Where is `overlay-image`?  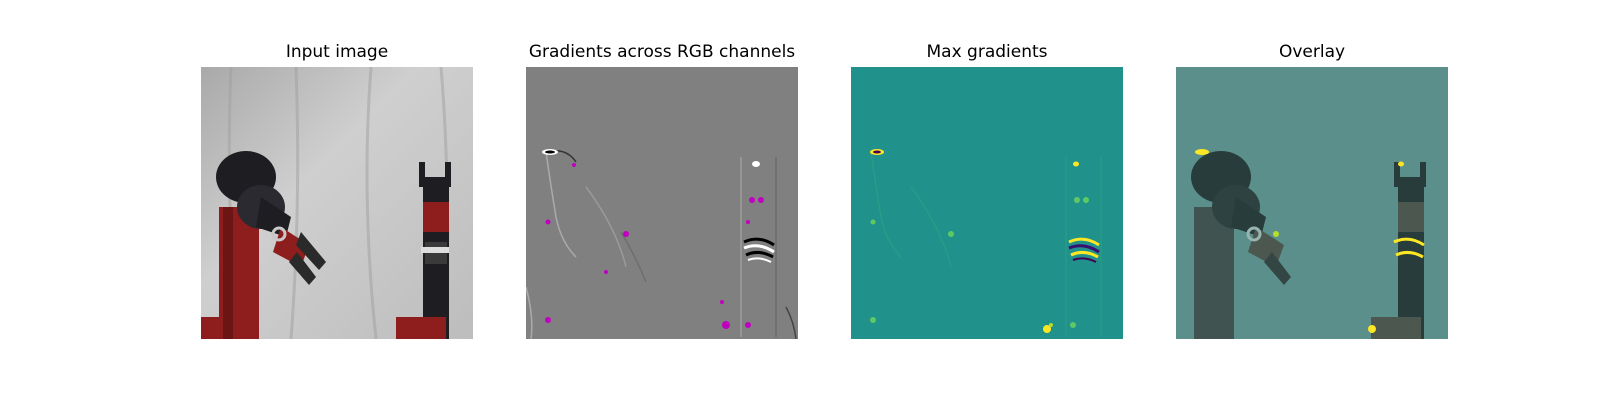
overlay-image is located at coordinates (1312, 203).